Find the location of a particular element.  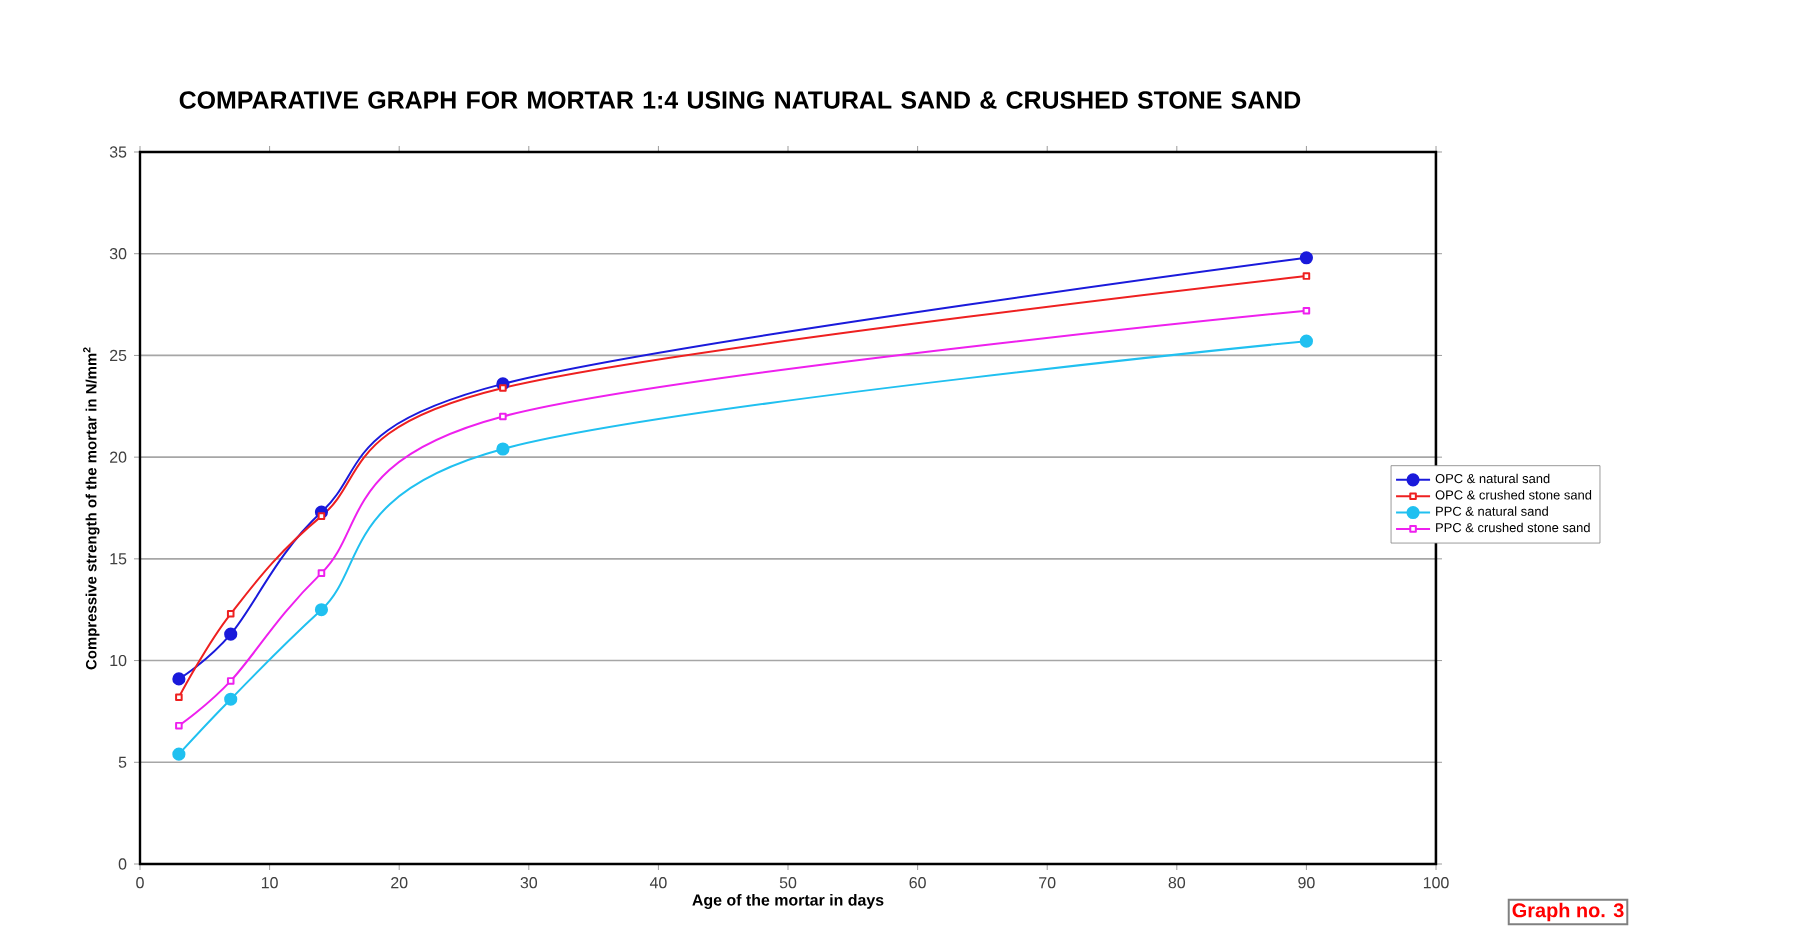

chart-title: COMPARATIVE GRAPH FOR MORTAR 1:4 USING NATURAL SAND & CRUSHED STONE SAND is located at coordinates (740, 100).